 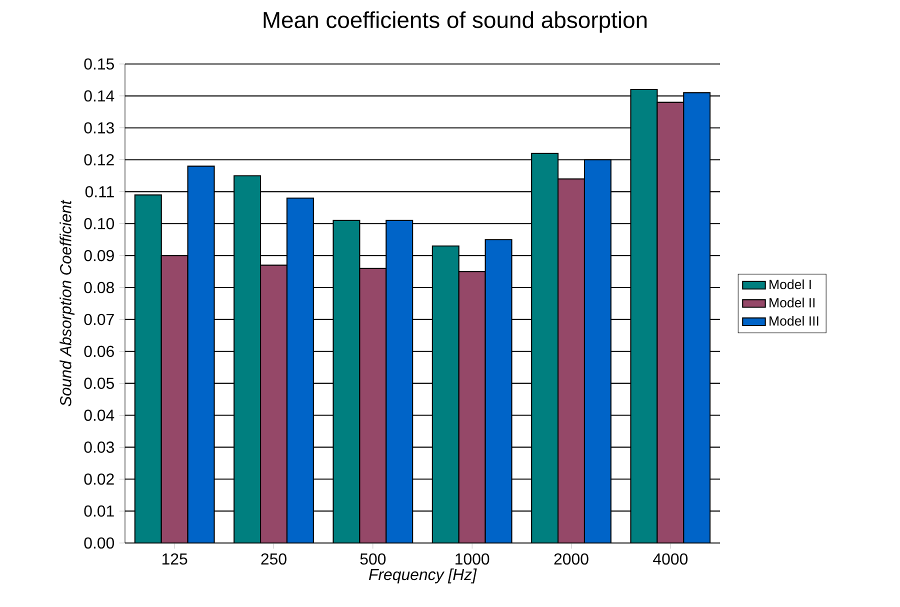 What do you see at coordinates (99, 320) in the screenshot?
I see `y-tick-label: 0.07` at bounding box center [99, 320].